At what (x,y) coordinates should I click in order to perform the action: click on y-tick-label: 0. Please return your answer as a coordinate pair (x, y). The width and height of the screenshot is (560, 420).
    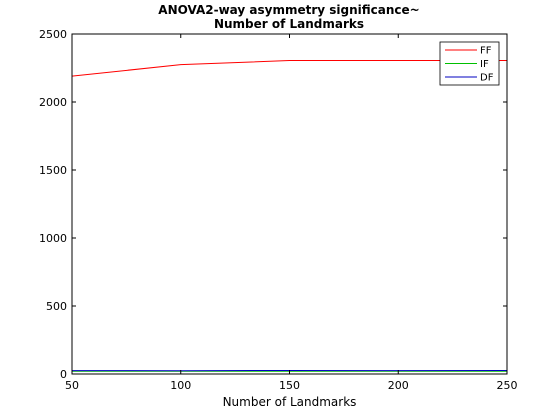
    Looking at the image, I should click on (63, 374).